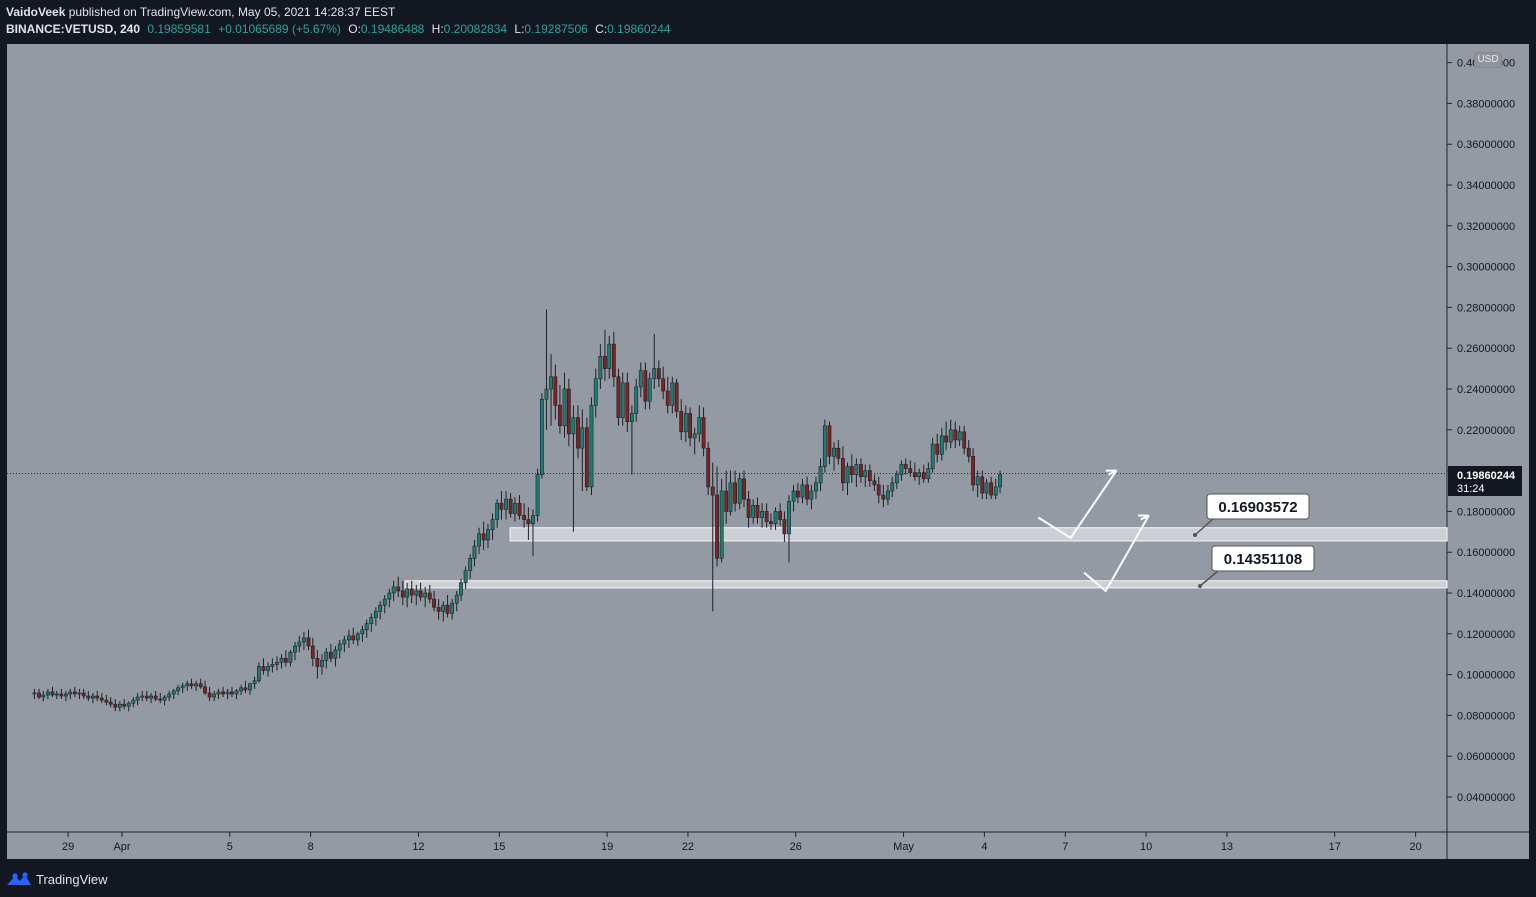  I want to click on time-axis-pane, so click(768, 845).